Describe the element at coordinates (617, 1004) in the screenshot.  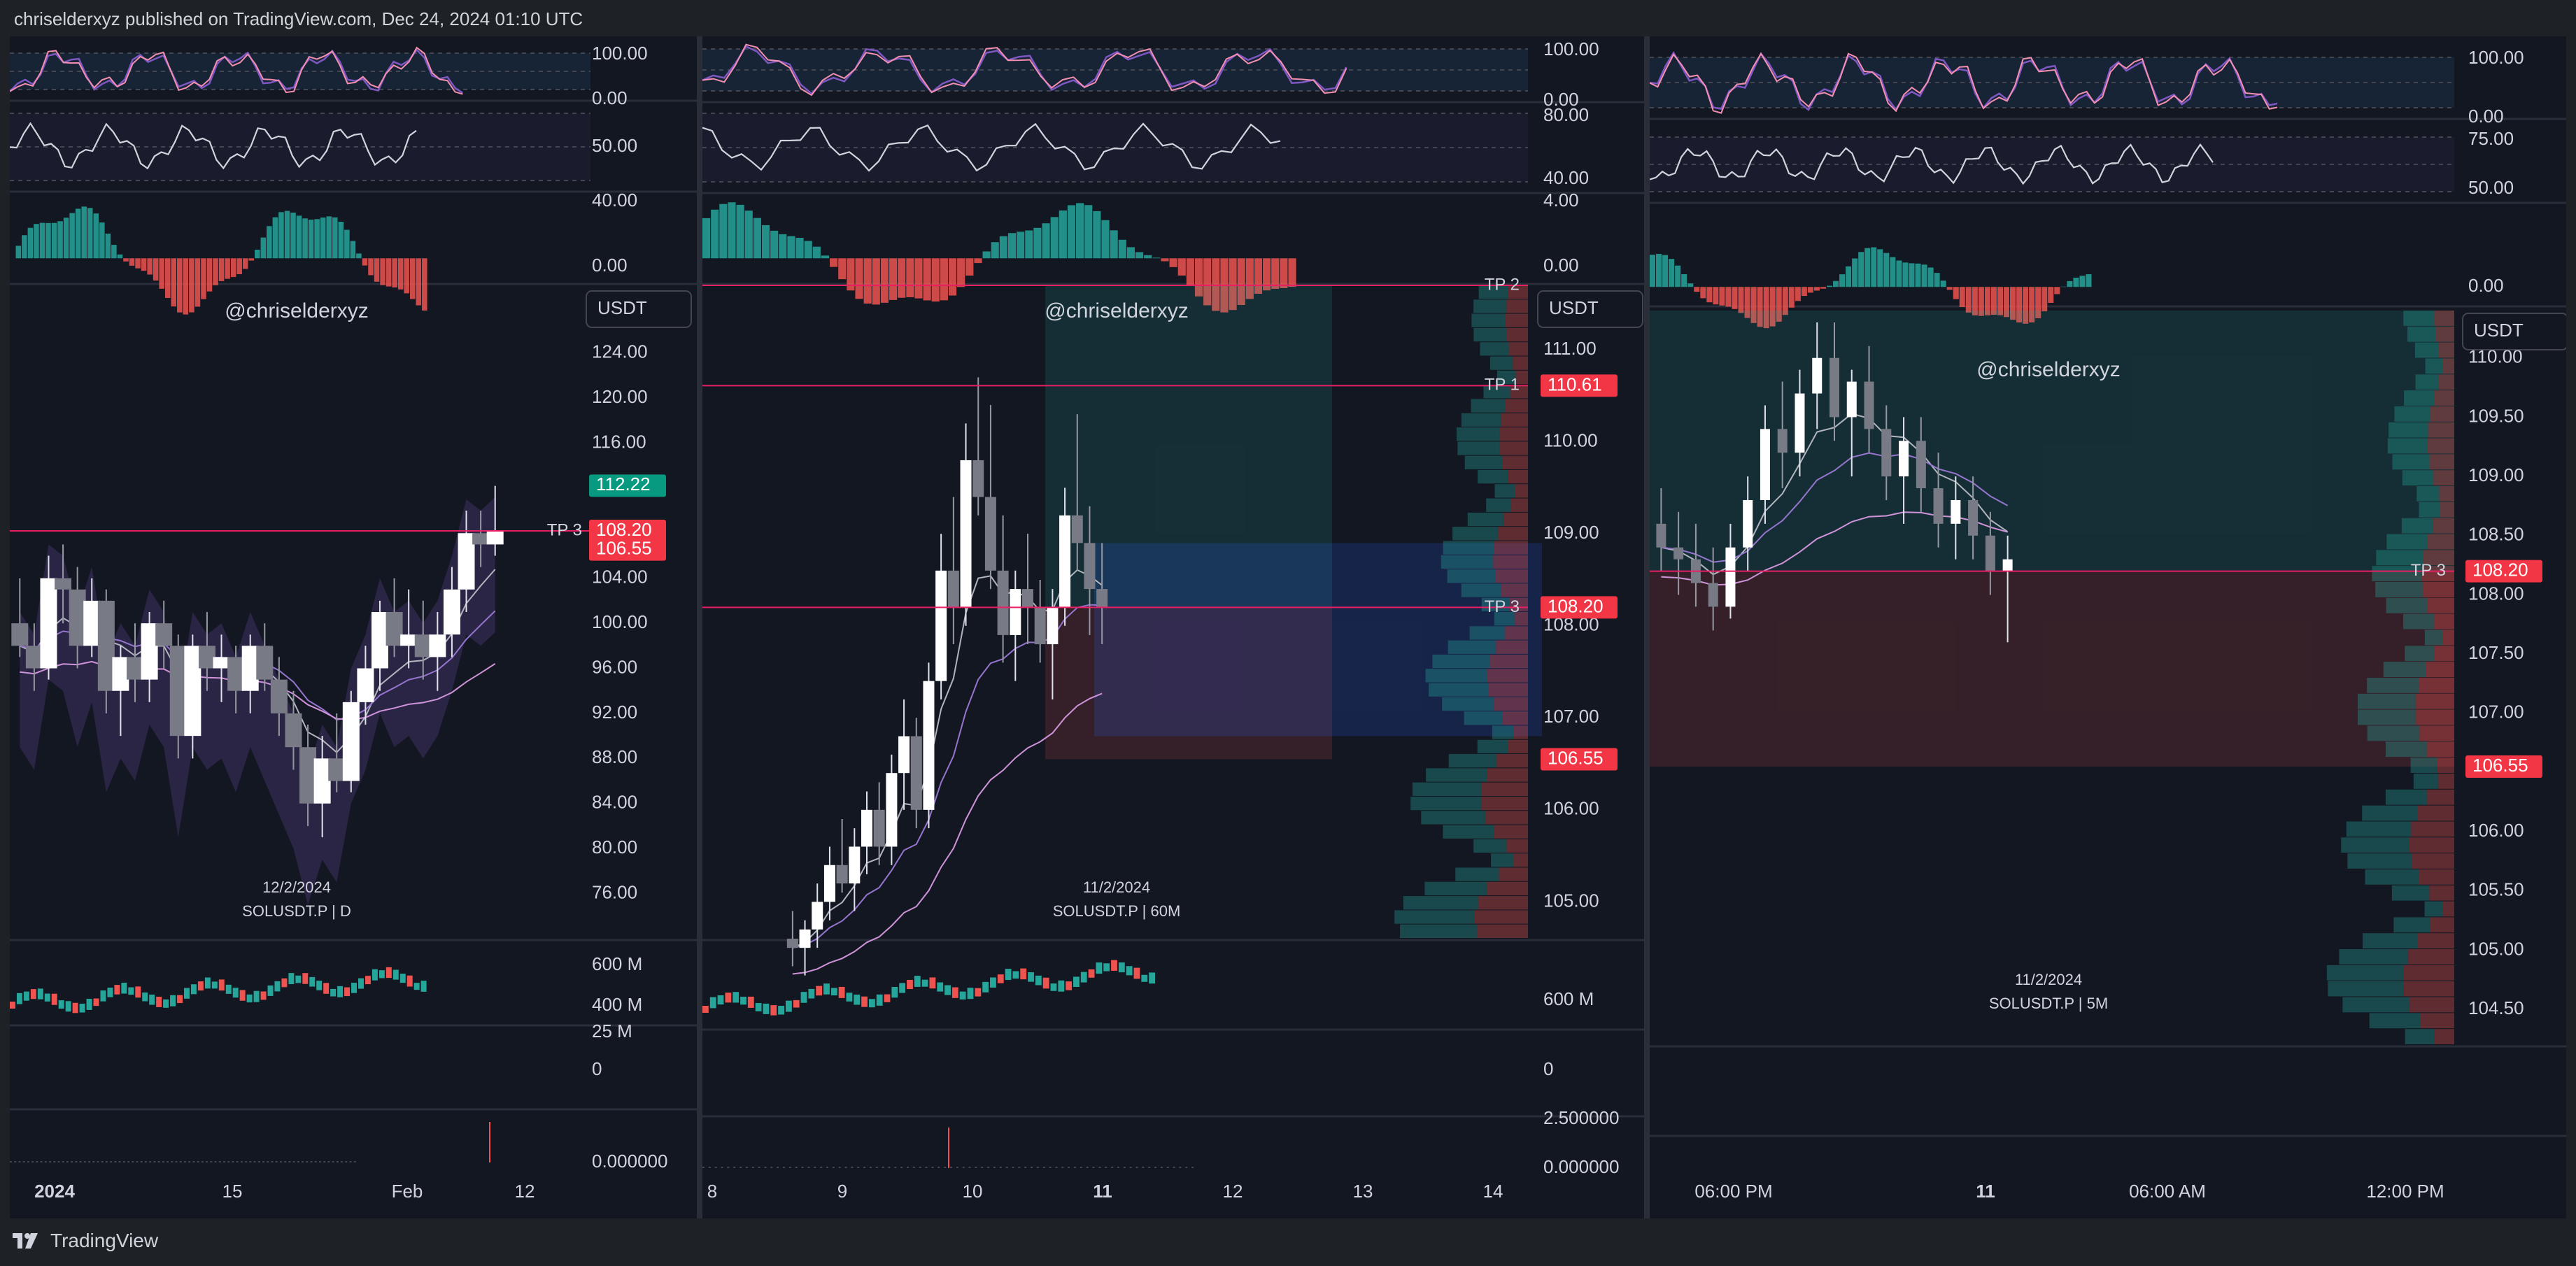
I see `volume-axis-label: 400 M` at that location.